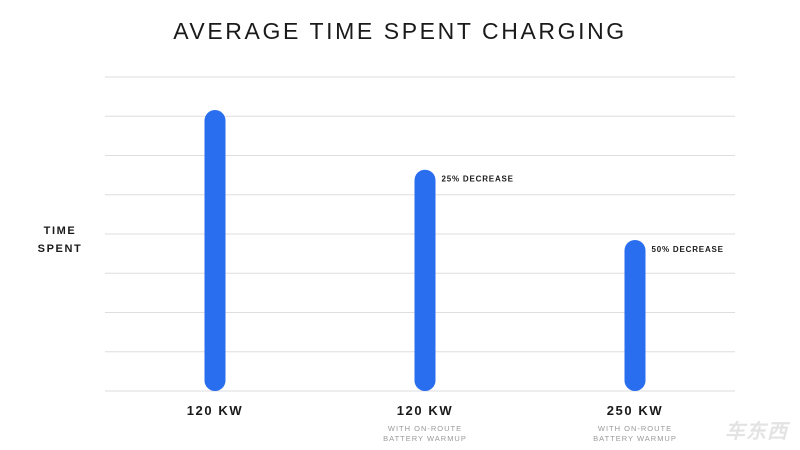 Image resolution: width=800 pixels, height=450 pixels. What do you see at coordinates (756, 432) in the screenshot?
I see `watermark-logo: 车东西` at bounding box center [756, 432].